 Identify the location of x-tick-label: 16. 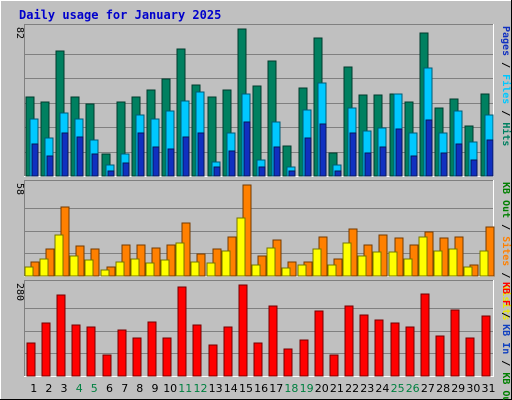
(261, 388).